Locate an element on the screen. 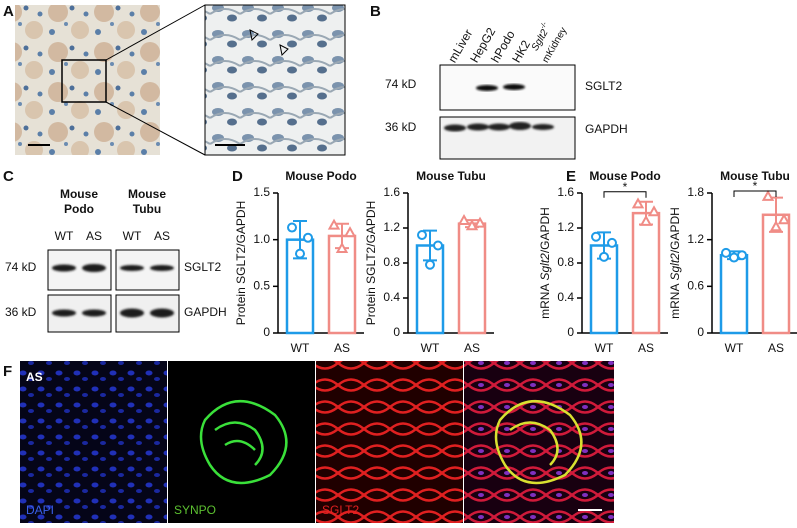 This screenshot has width=797, height=528. zoom-image is located at coordinates (275, 80).